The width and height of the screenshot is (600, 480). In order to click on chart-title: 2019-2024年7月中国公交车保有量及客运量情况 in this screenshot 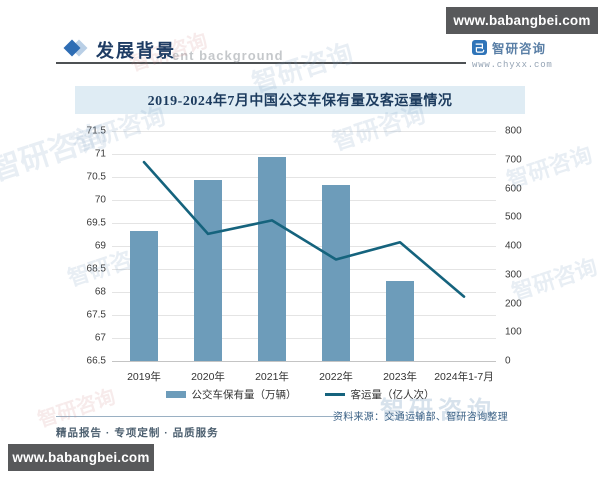, I will do `click(300, 101)`.